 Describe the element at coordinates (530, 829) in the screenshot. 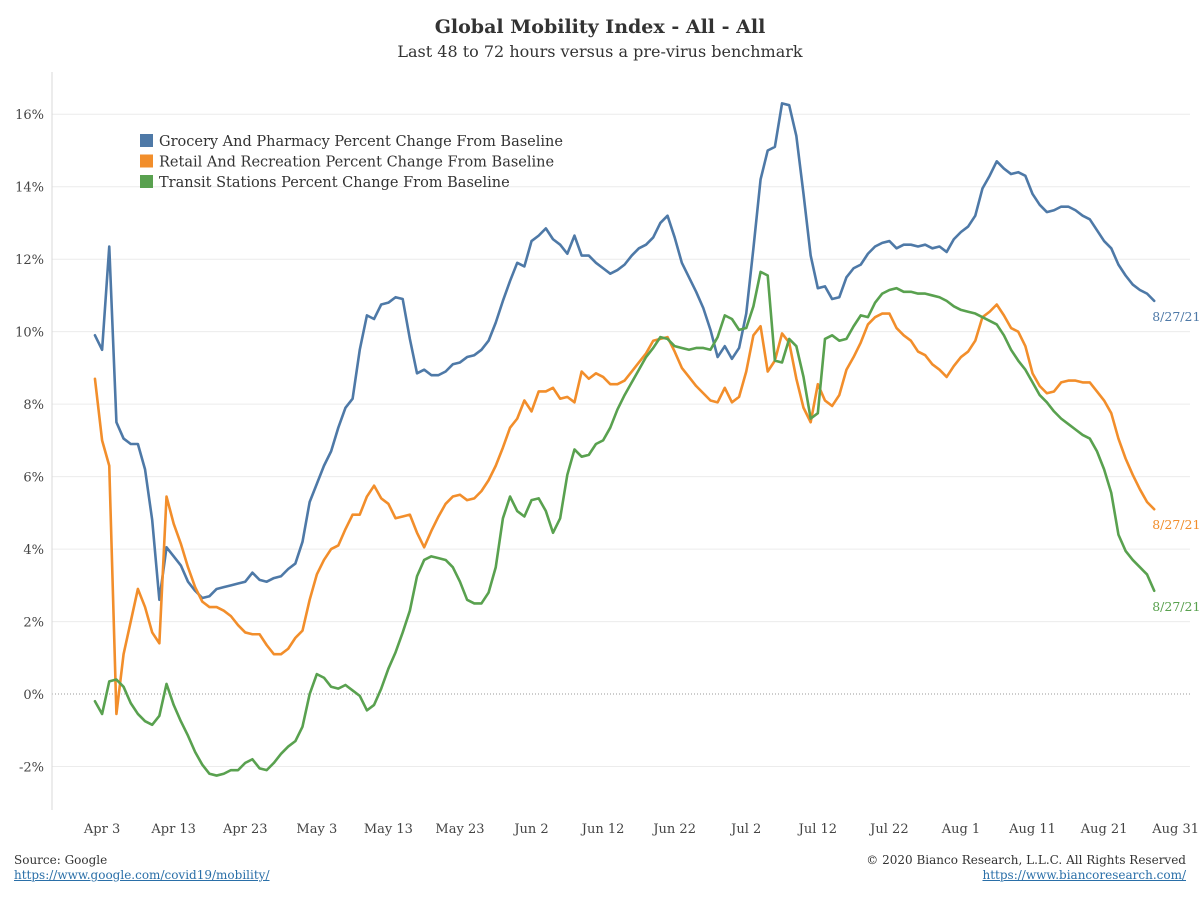

I see `x-tick-label: Jun 2` at that location.